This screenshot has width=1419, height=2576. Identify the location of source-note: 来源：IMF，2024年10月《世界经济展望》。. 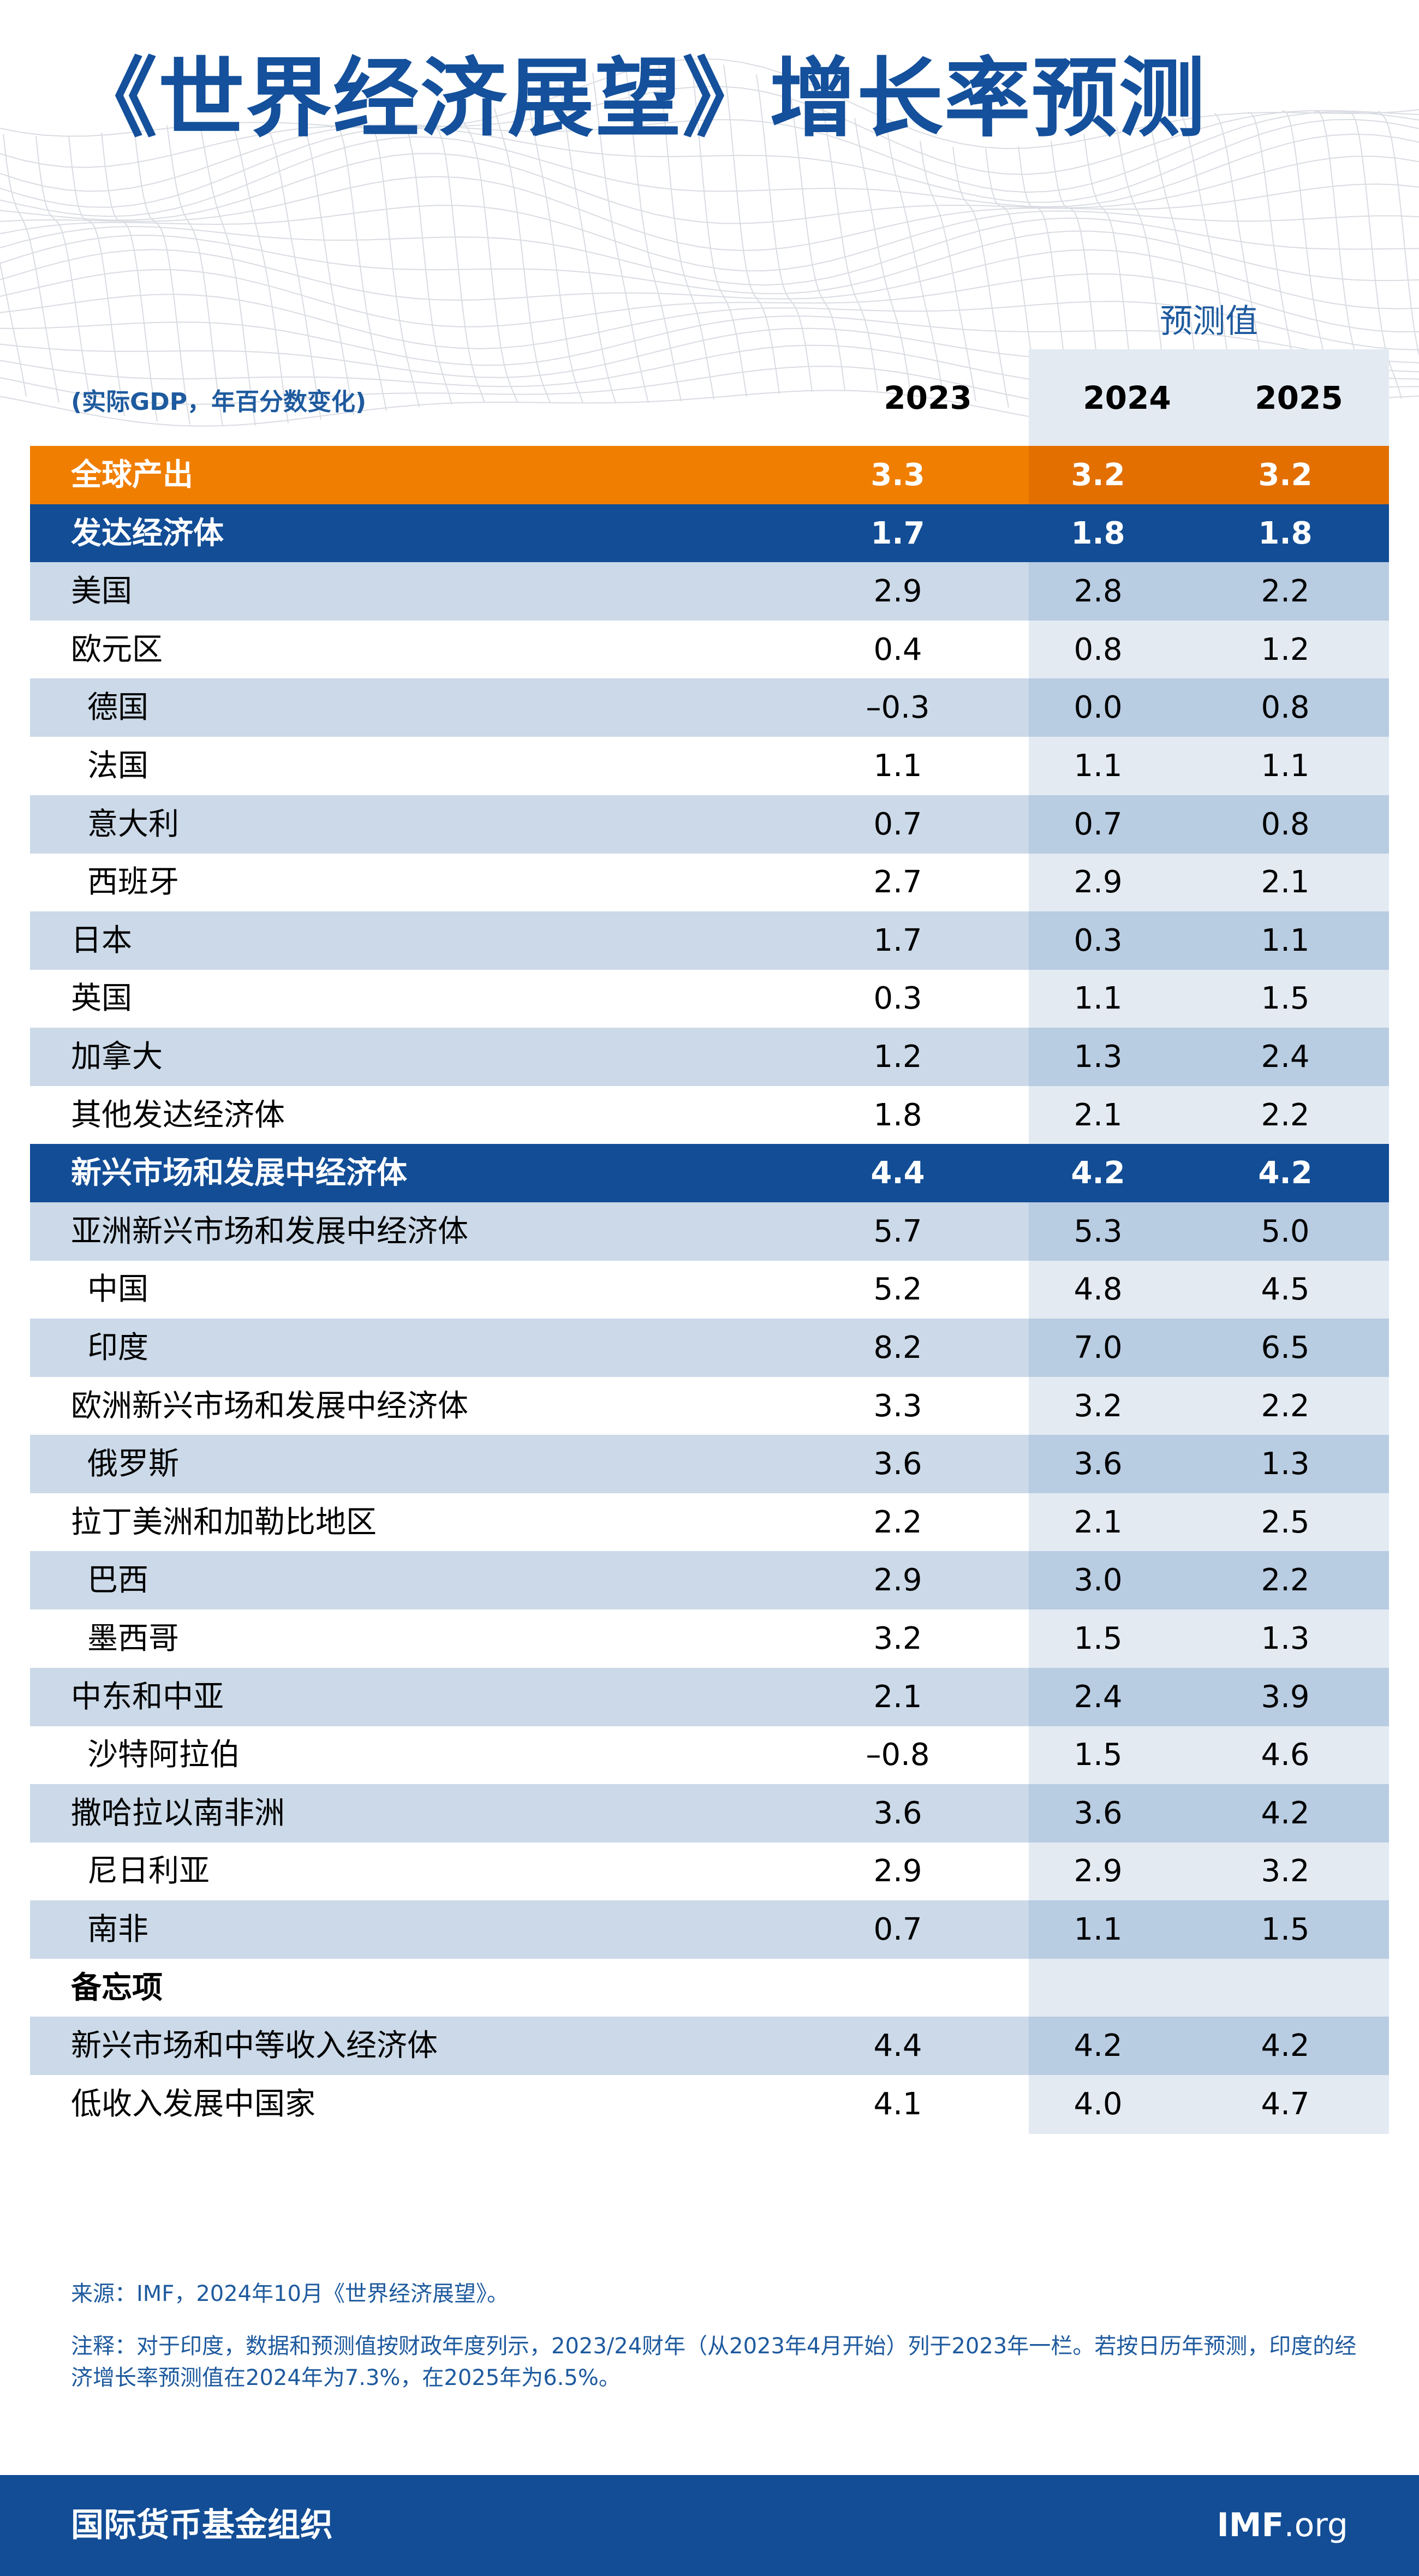
(290, 2293).